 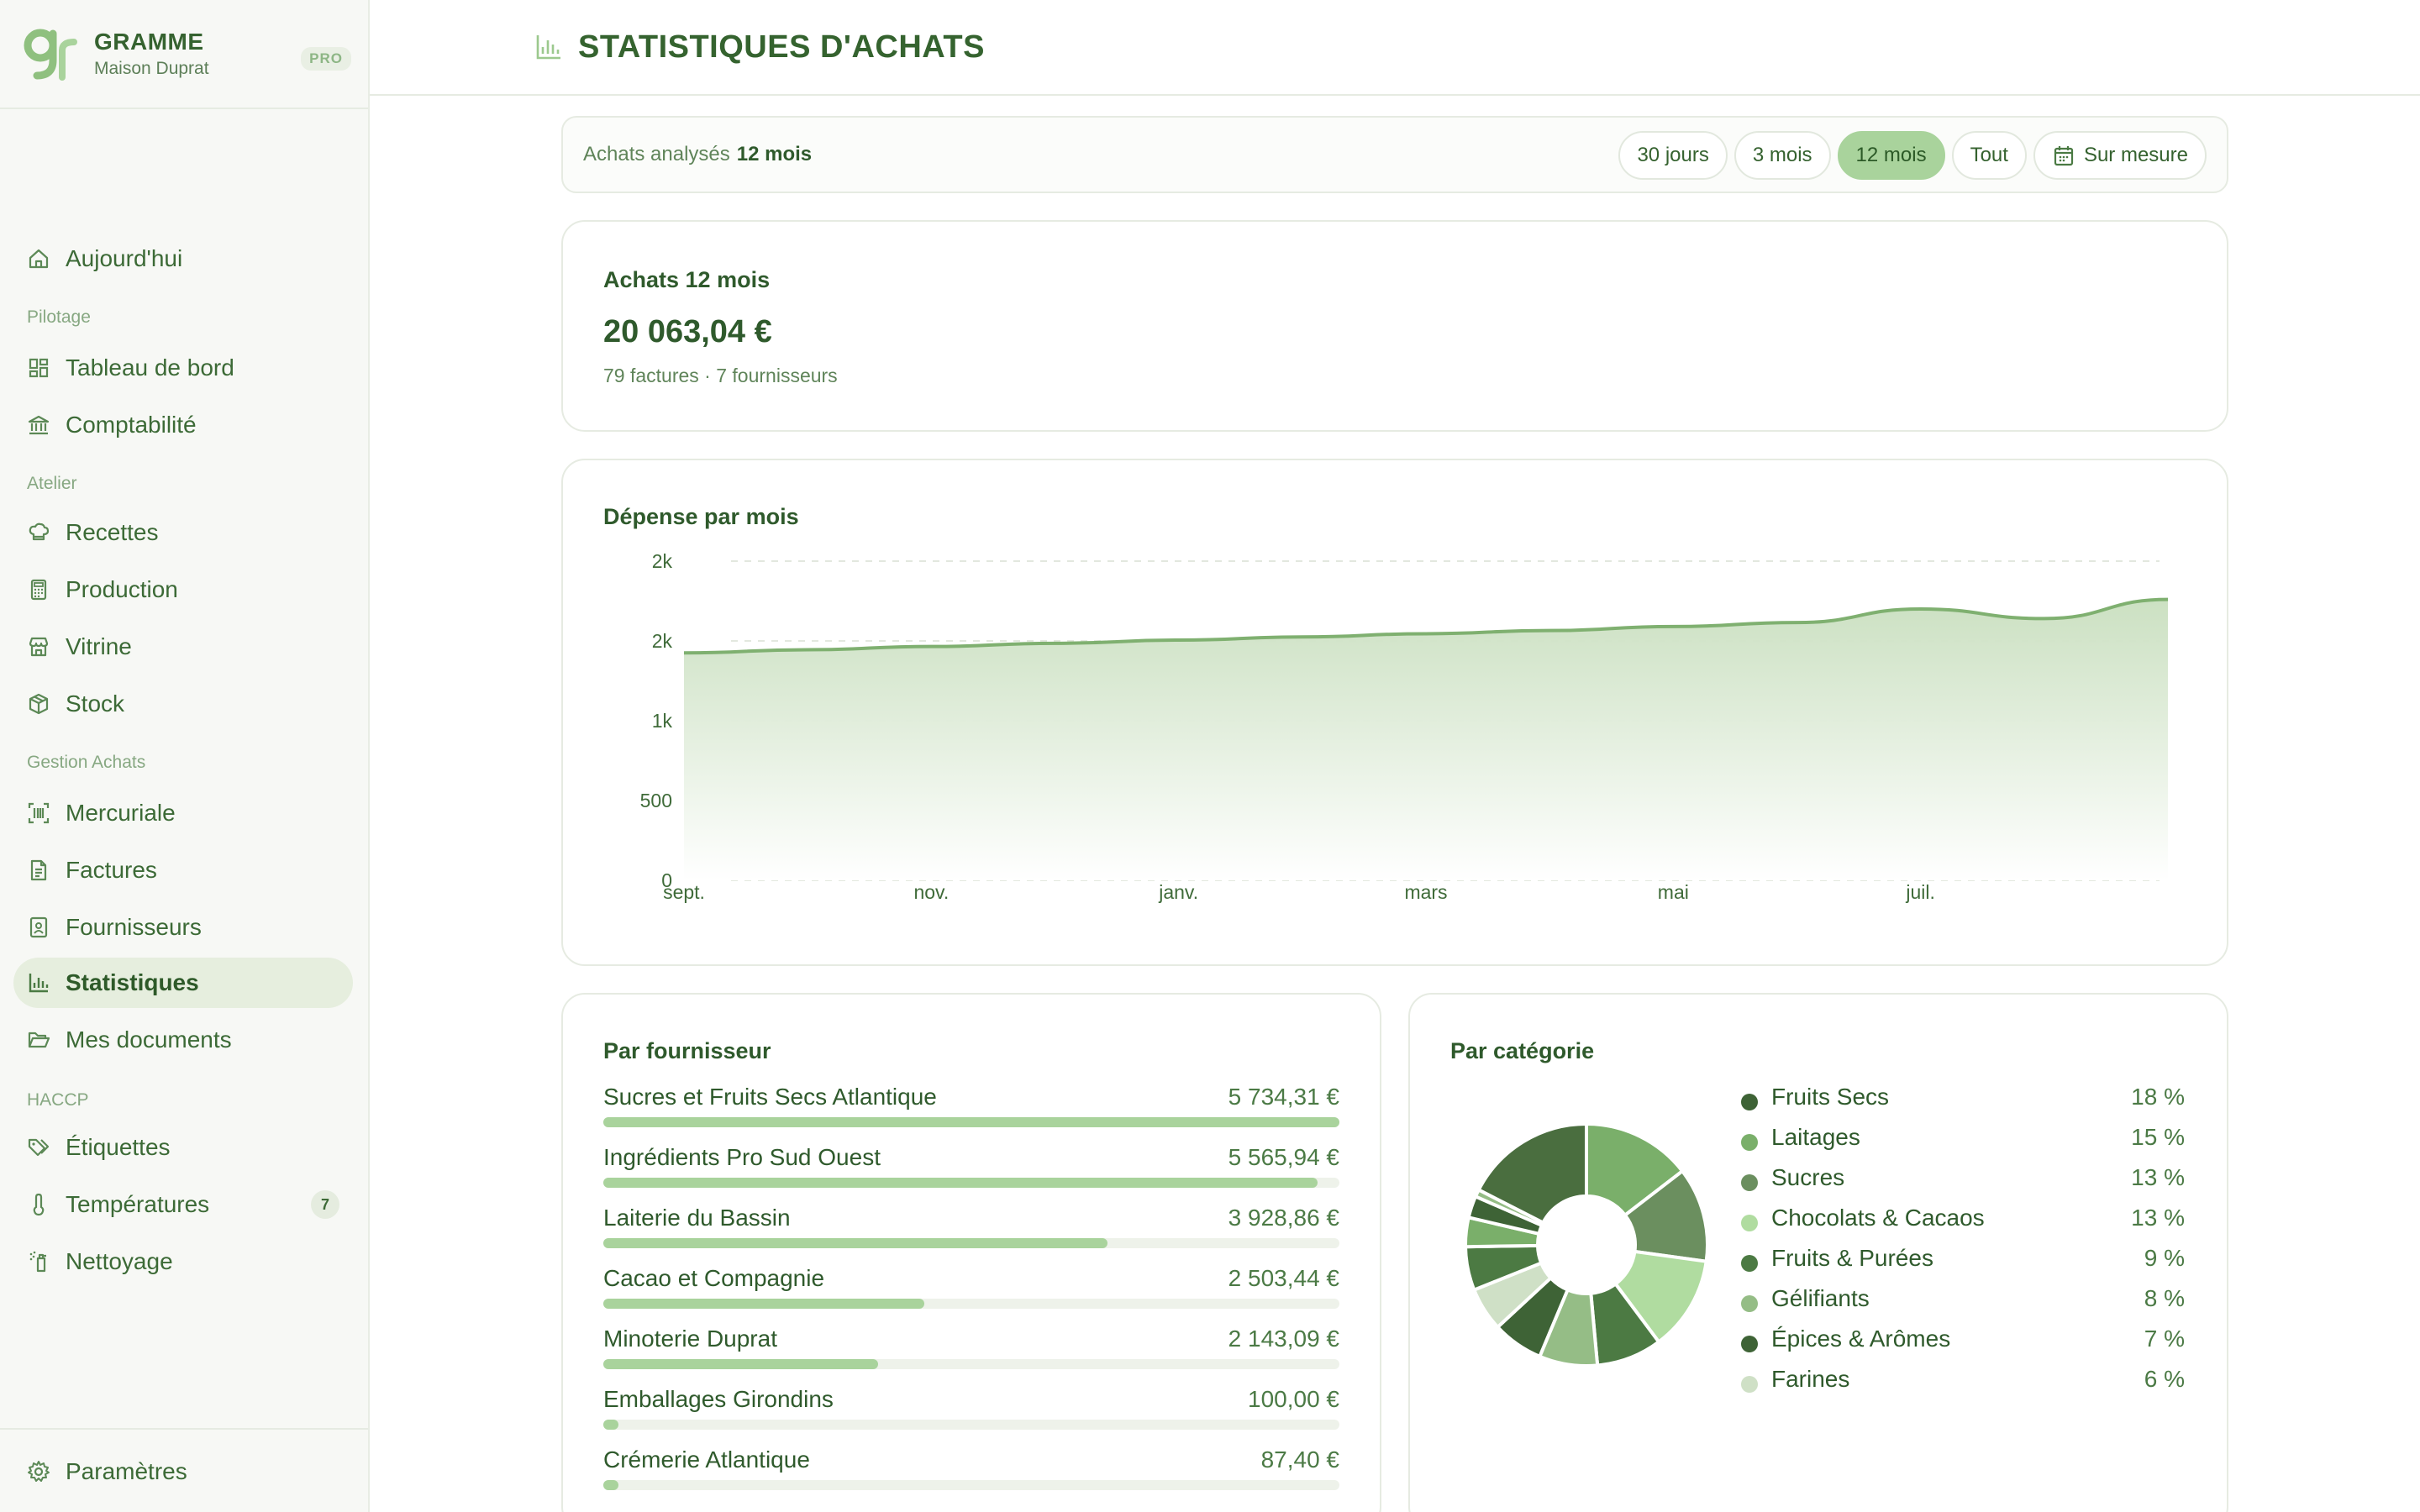 I want to click on category-name: Fruits Secs, so click(x=1830, y=1097).